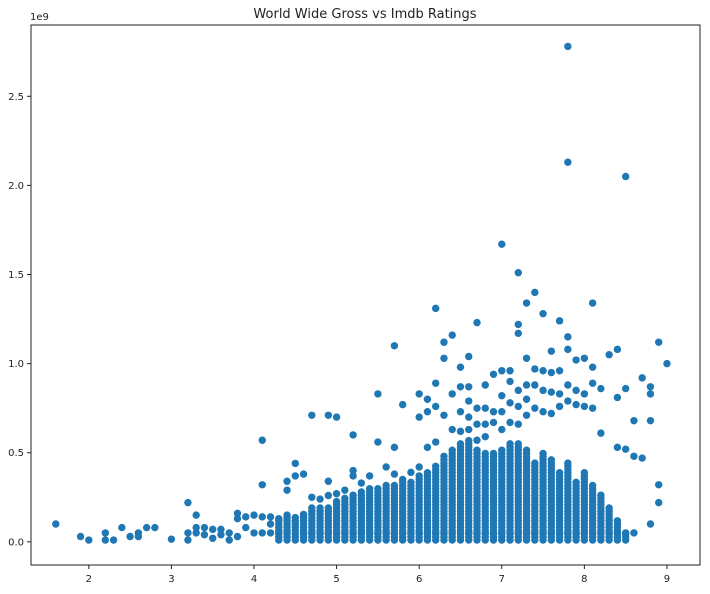 This screenshot has height=594, width=710. Describe the element at coordinates (502, 579) in the screenshot. I see `x-tick-label: 7` at that location.